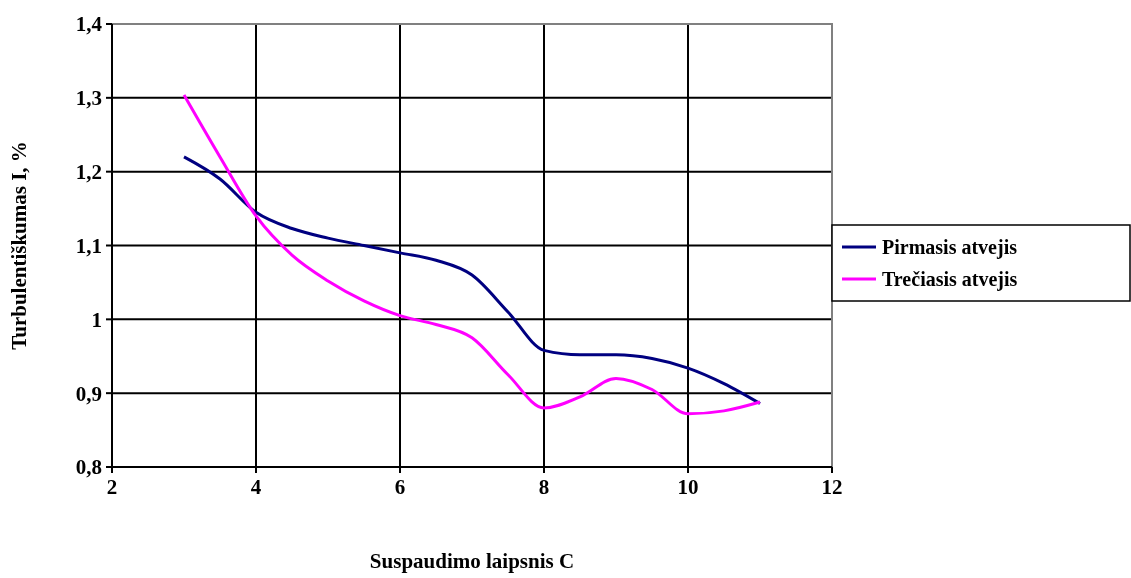  I want to click on y-tick-label: 1,2, so click(88, 172).